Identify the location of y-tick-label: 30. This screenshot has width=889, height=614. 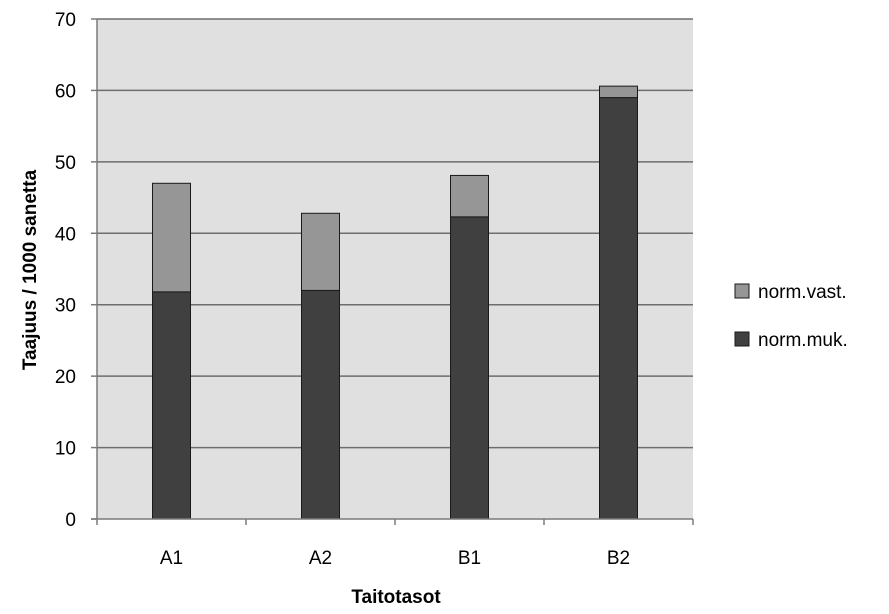
(65, 306).